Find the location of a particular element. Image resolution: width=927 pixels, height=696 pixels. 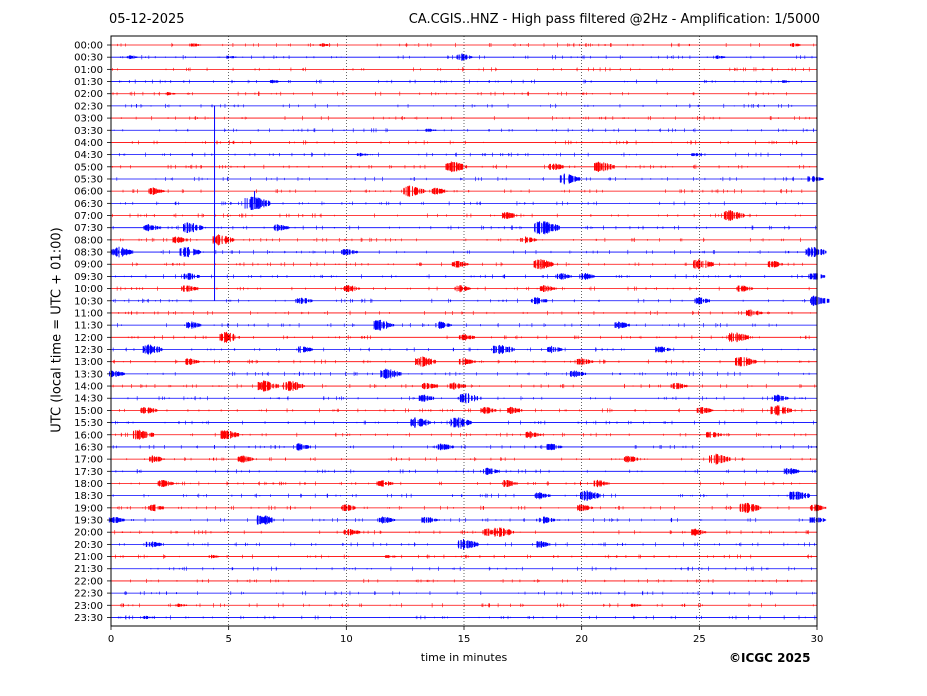

copyright-notice: ©ICGC 2025 is located at coordinates (770, 658).